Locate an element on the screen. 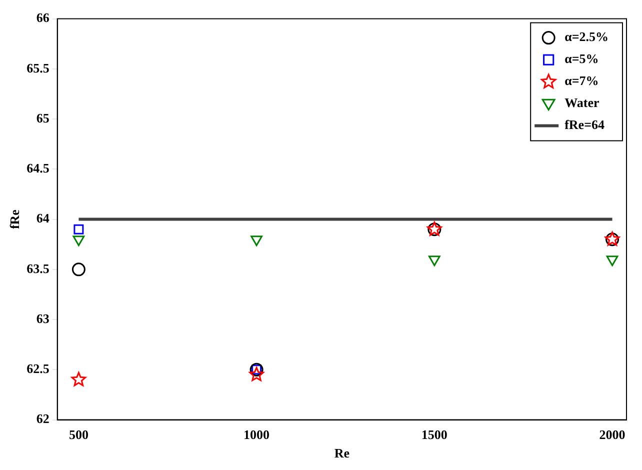 This screenshot has height=470, width=642. x-tick-label: 500 is located at coordinates (78, 434).